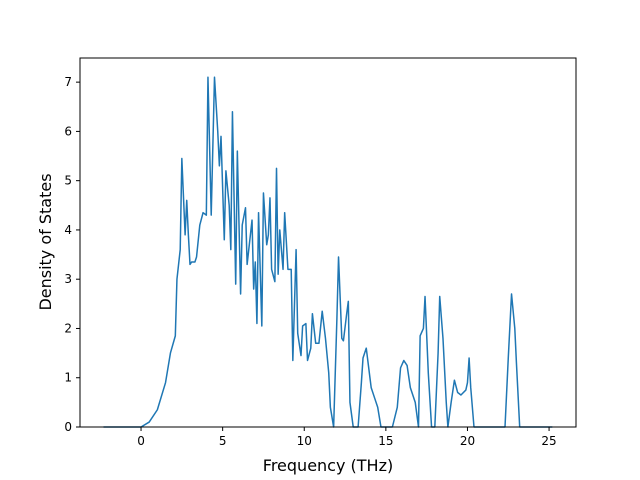 This screenshot has width=640, height=480. What do you see at coordinates (223, 441) in the screenshot?
I see `x-tick-label: 5` at bounding box center [223, 441].